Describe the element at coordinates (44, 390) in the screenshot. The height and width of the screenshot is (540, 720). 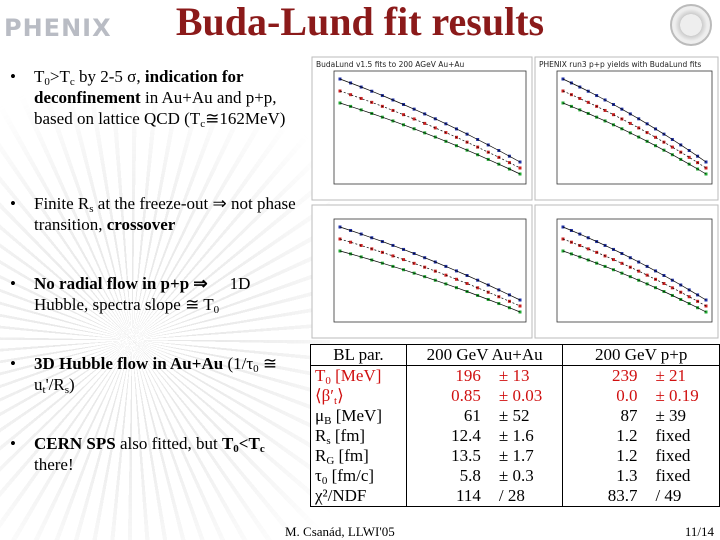
I see `text-run: t` at that location.